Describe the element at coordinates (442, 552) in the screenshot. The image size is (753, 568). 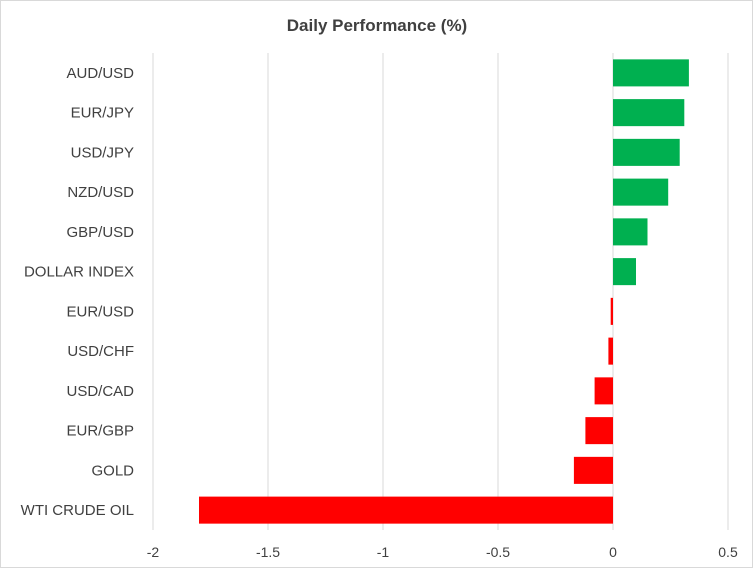
I see `x-tick-labels: -2 -1.5 -1 -0.5 0 0.5` at that location.